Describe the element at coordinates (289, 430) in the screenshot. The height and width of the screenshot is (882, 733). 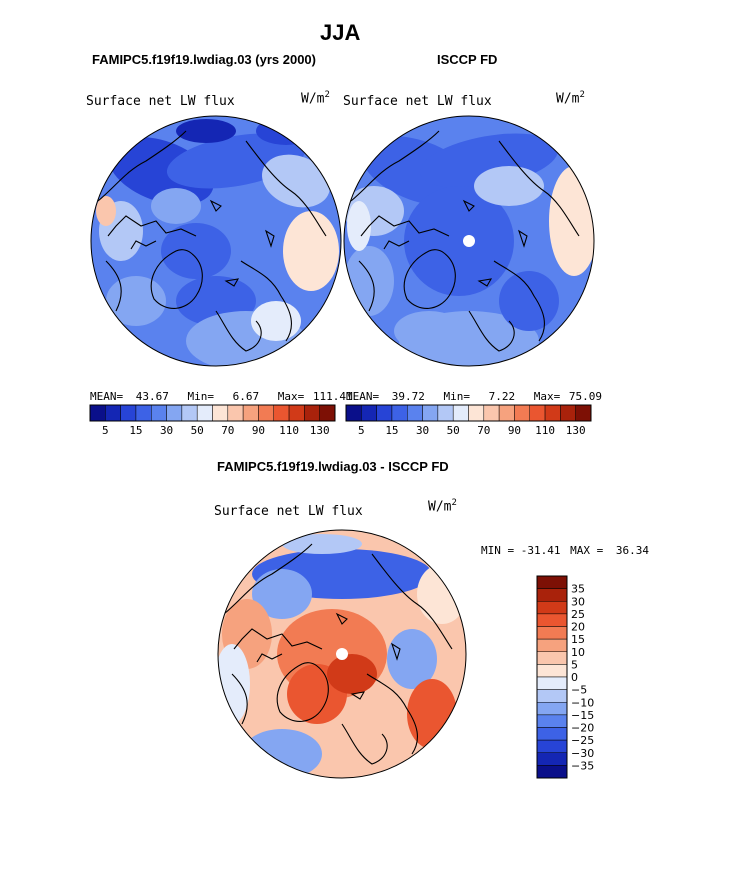
I see `left-colorbar-tick-label: 110` at that location.